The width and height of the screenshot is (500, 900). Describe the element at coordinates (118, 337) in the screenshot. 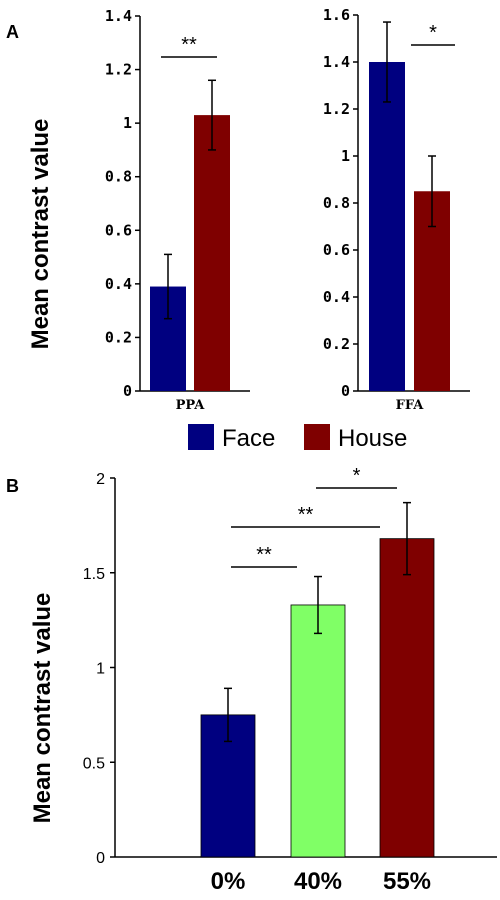

I see `ppa-ytick-label: 0.2` at that location.